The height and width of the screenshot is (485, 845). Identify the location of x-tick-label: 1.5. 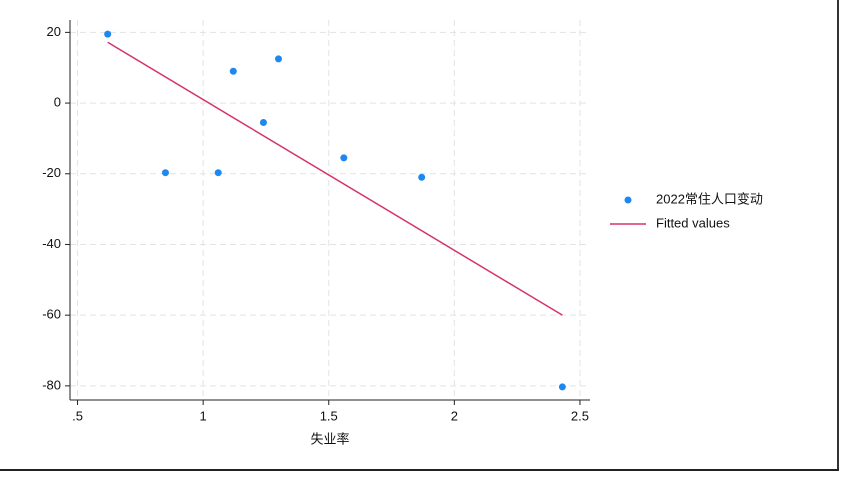
(329, 415).